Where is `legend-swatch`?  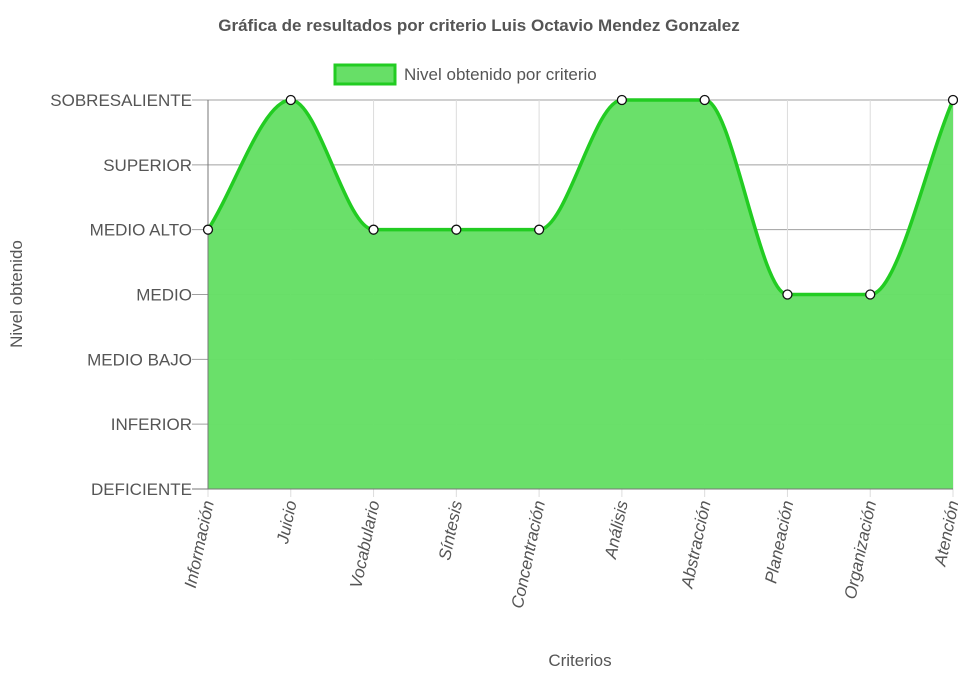 legend-swatch is located at coordinates (365, 74).